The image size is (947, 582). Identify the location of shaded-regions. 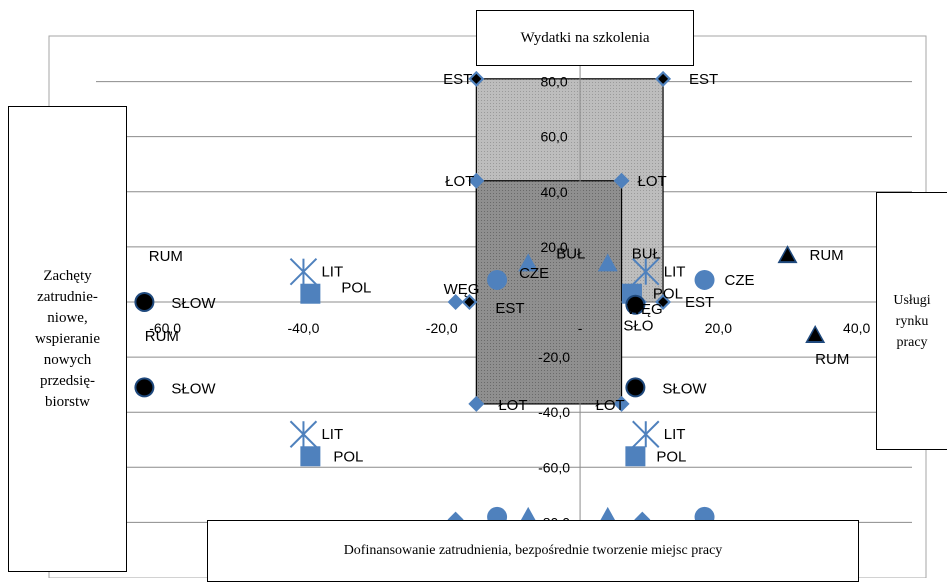
(569, 241).